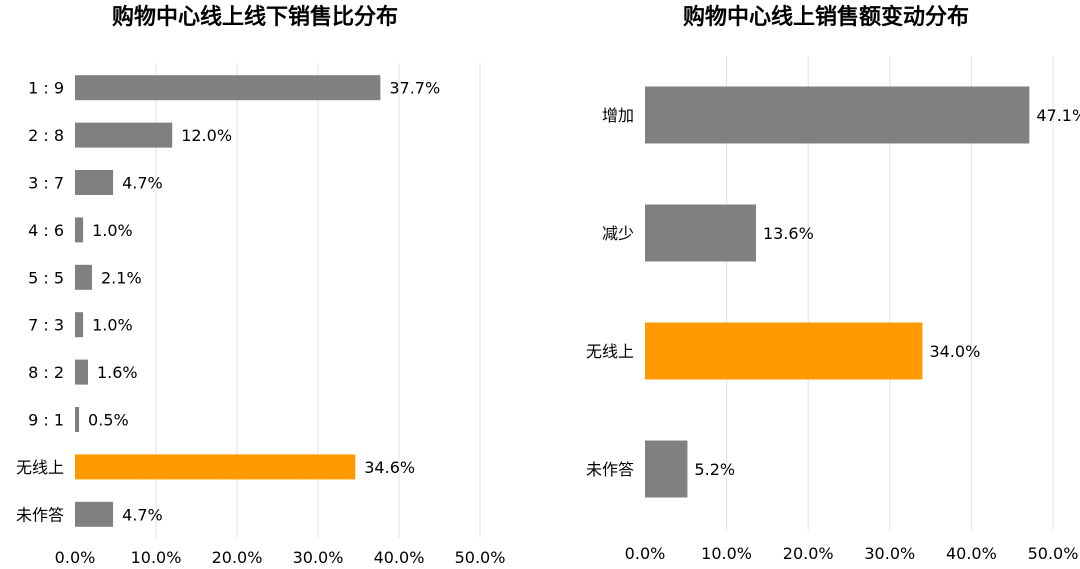 Image resolution: width=1080 pixels, height=569 pixels. What do you see at coordinates (714, 469) in the screenshot?
I see `data-label: 5.2%` at bounding box center [714, 469].